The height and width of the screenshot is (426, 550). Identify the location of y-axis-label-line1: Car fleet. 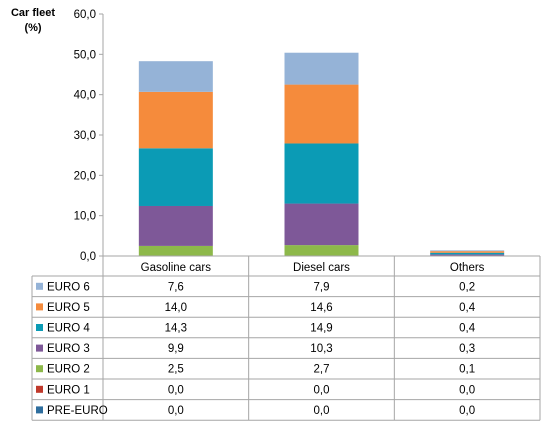
(33, 13).